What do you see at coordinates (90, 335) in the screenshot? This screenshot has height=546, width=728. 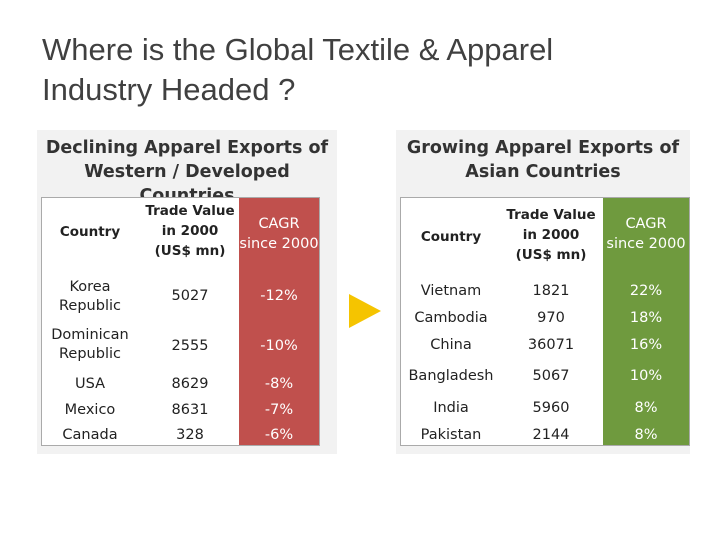 I see `country-cell: Dominican` at bounding box center [90, 335].